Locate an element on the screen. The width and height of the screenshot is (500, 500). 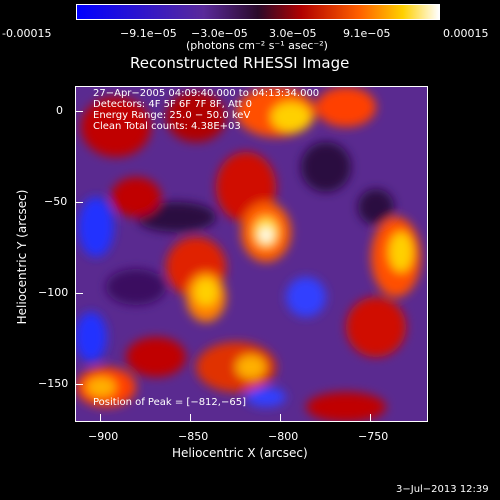
y-axis-label: Heliocentric Y (arcsec) is located at coordinates (22, 257).